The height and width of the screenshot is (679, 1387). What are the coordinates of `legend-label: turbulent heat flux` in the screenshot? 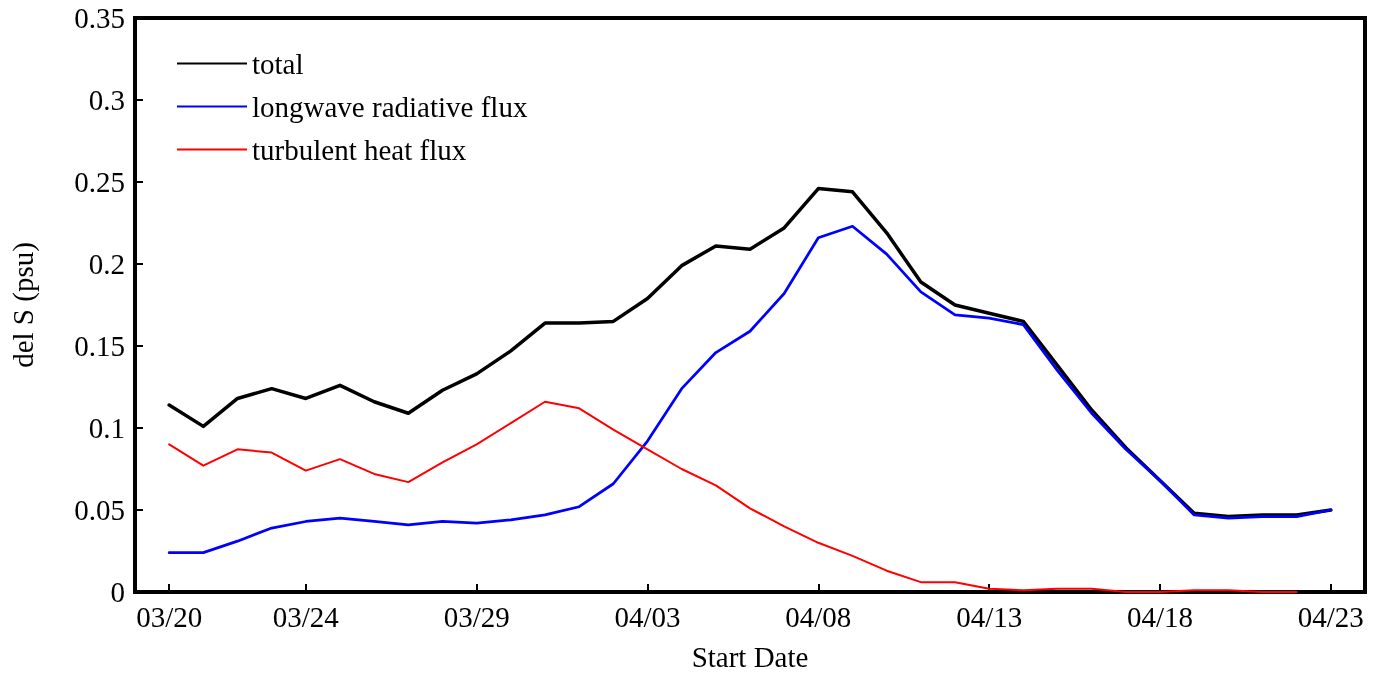 It's located at (359, 149).